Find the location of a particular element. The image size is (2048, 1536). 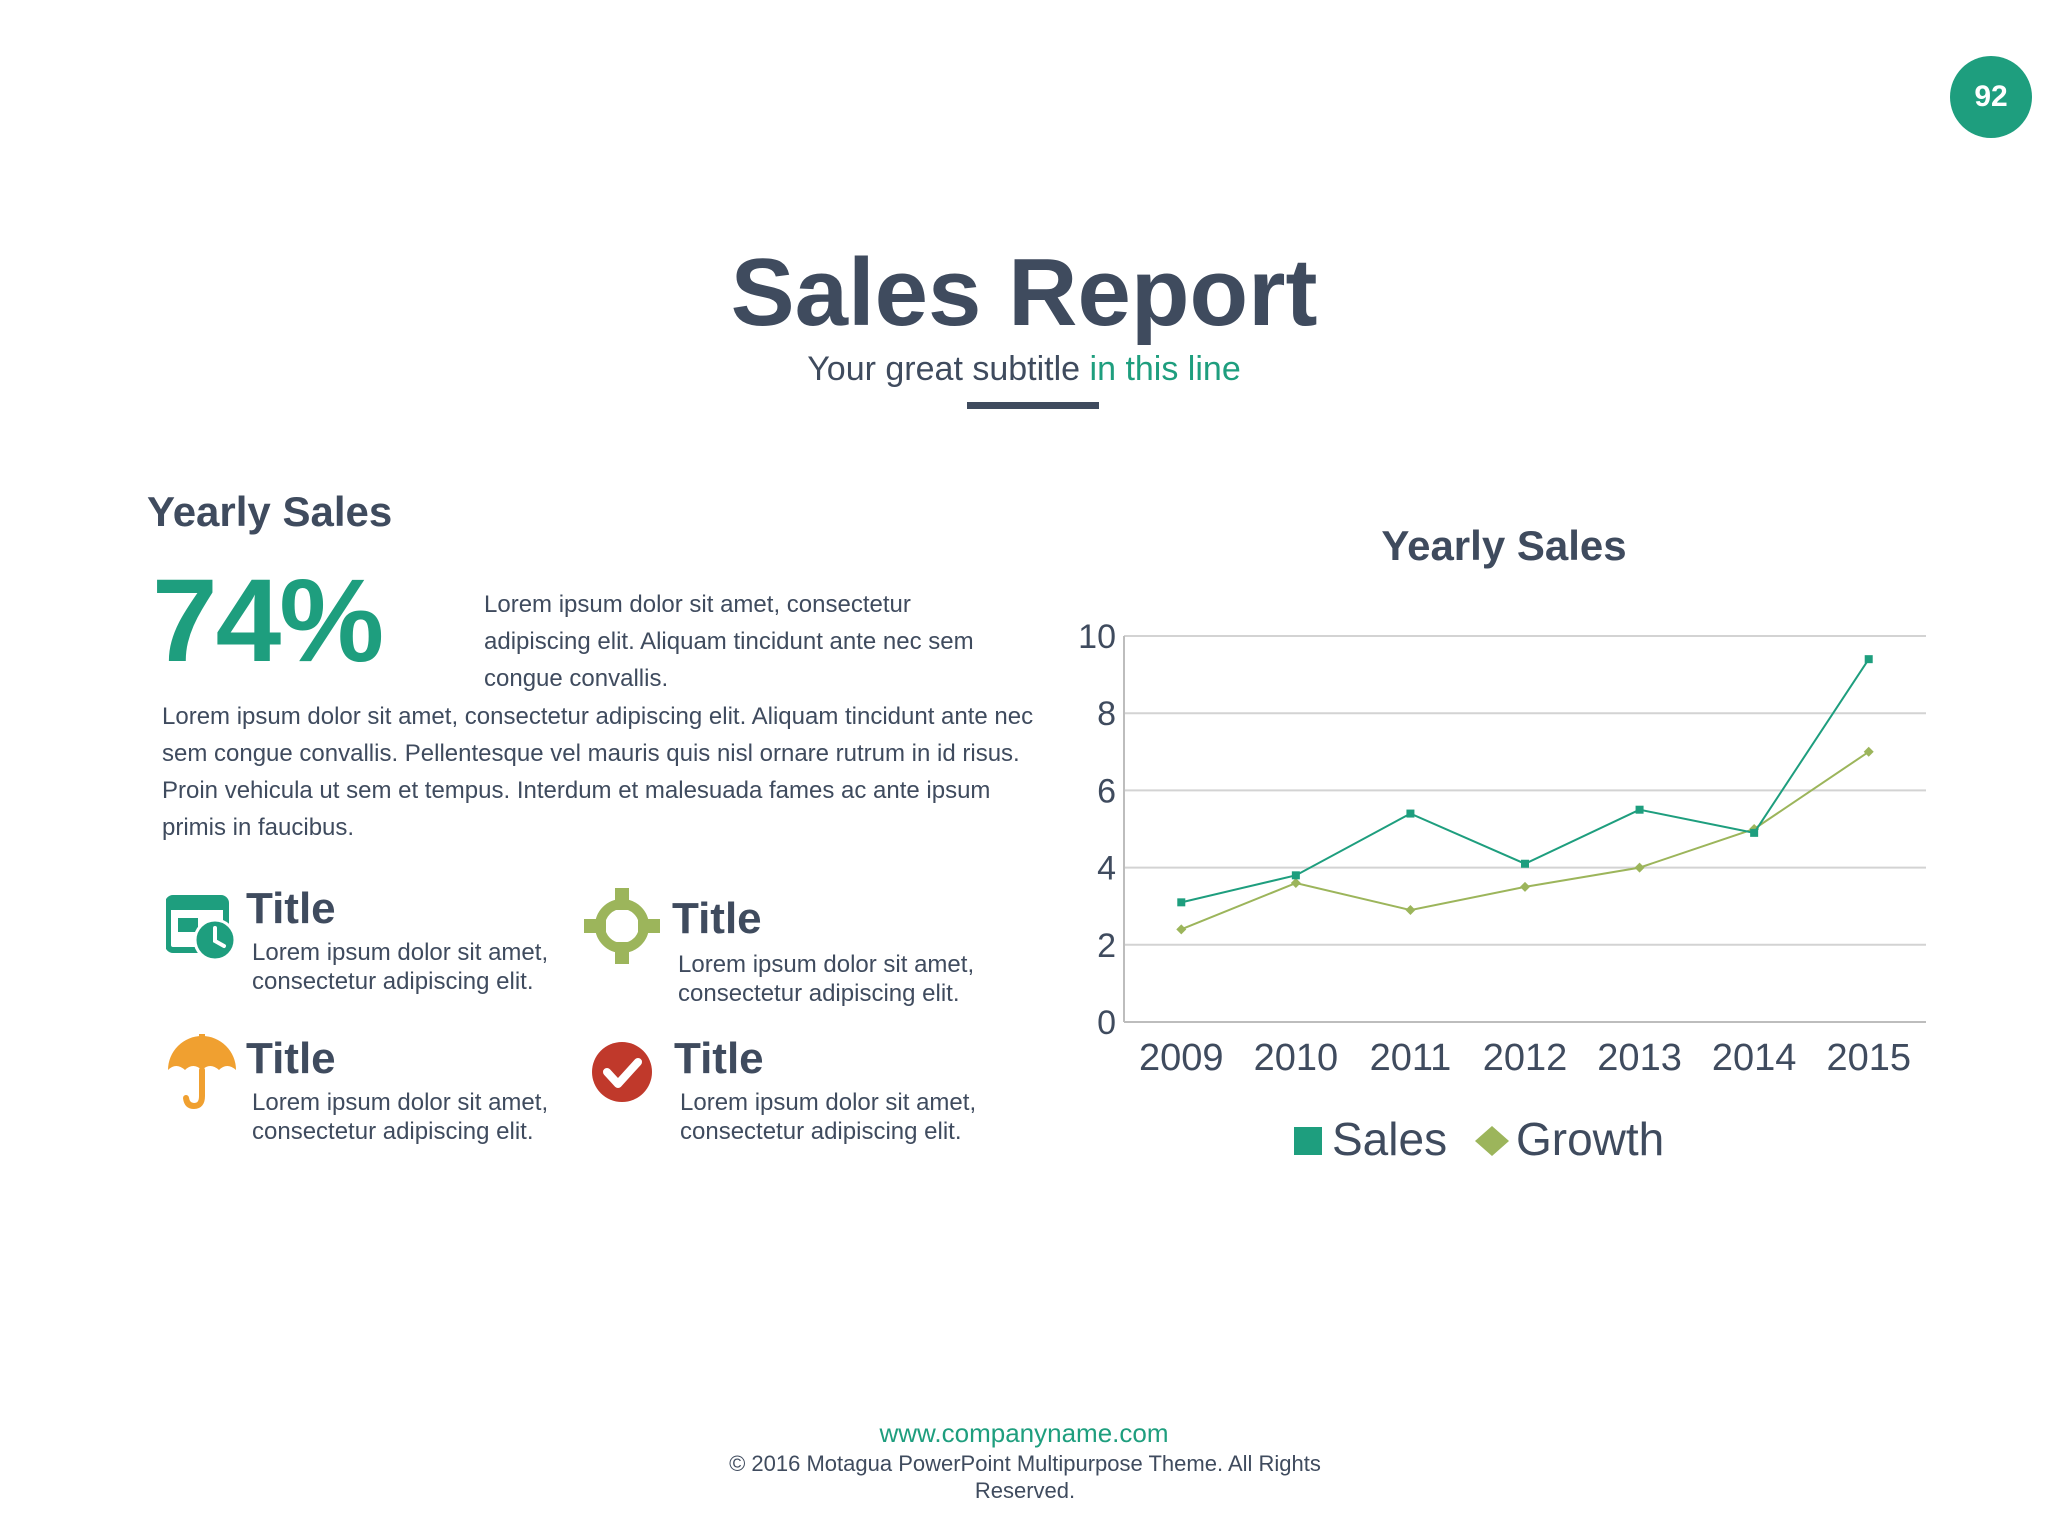

page-subtitle: Your great subtitle in this line is located at coordinates (1024, 369).